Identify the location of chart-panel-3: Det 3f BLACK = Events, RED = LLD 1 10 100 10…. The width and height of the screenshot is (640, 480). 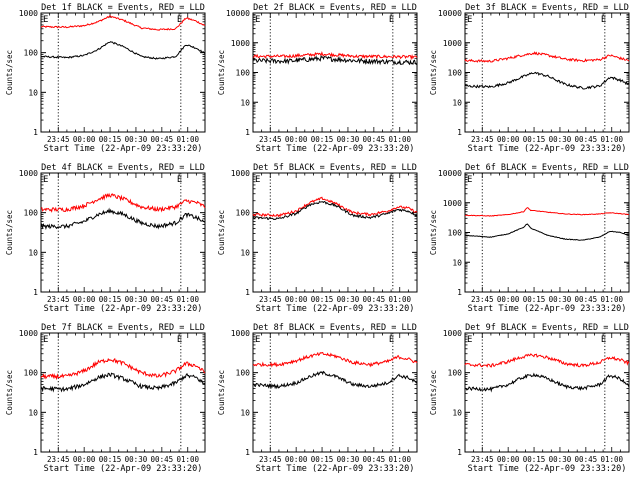
(529, 78).